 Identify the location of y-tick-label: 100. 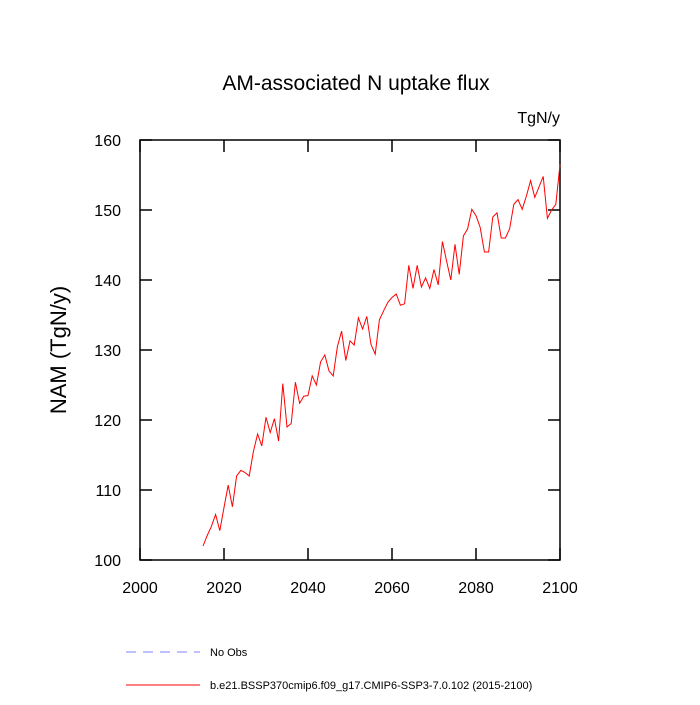
(107, 561).